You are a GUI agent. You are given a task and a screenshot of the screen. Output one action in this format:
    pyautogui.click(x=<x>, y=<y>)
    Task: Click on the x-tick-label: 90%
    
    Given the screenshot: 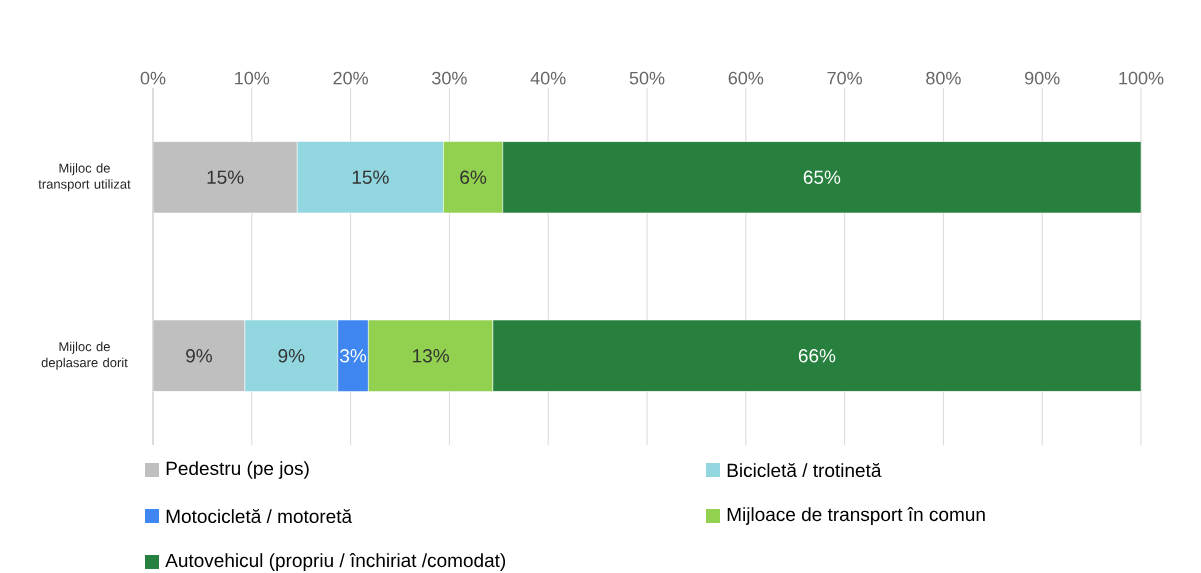 What is the action you would take?
    pyautogui.click(x=1042, y=78)
    